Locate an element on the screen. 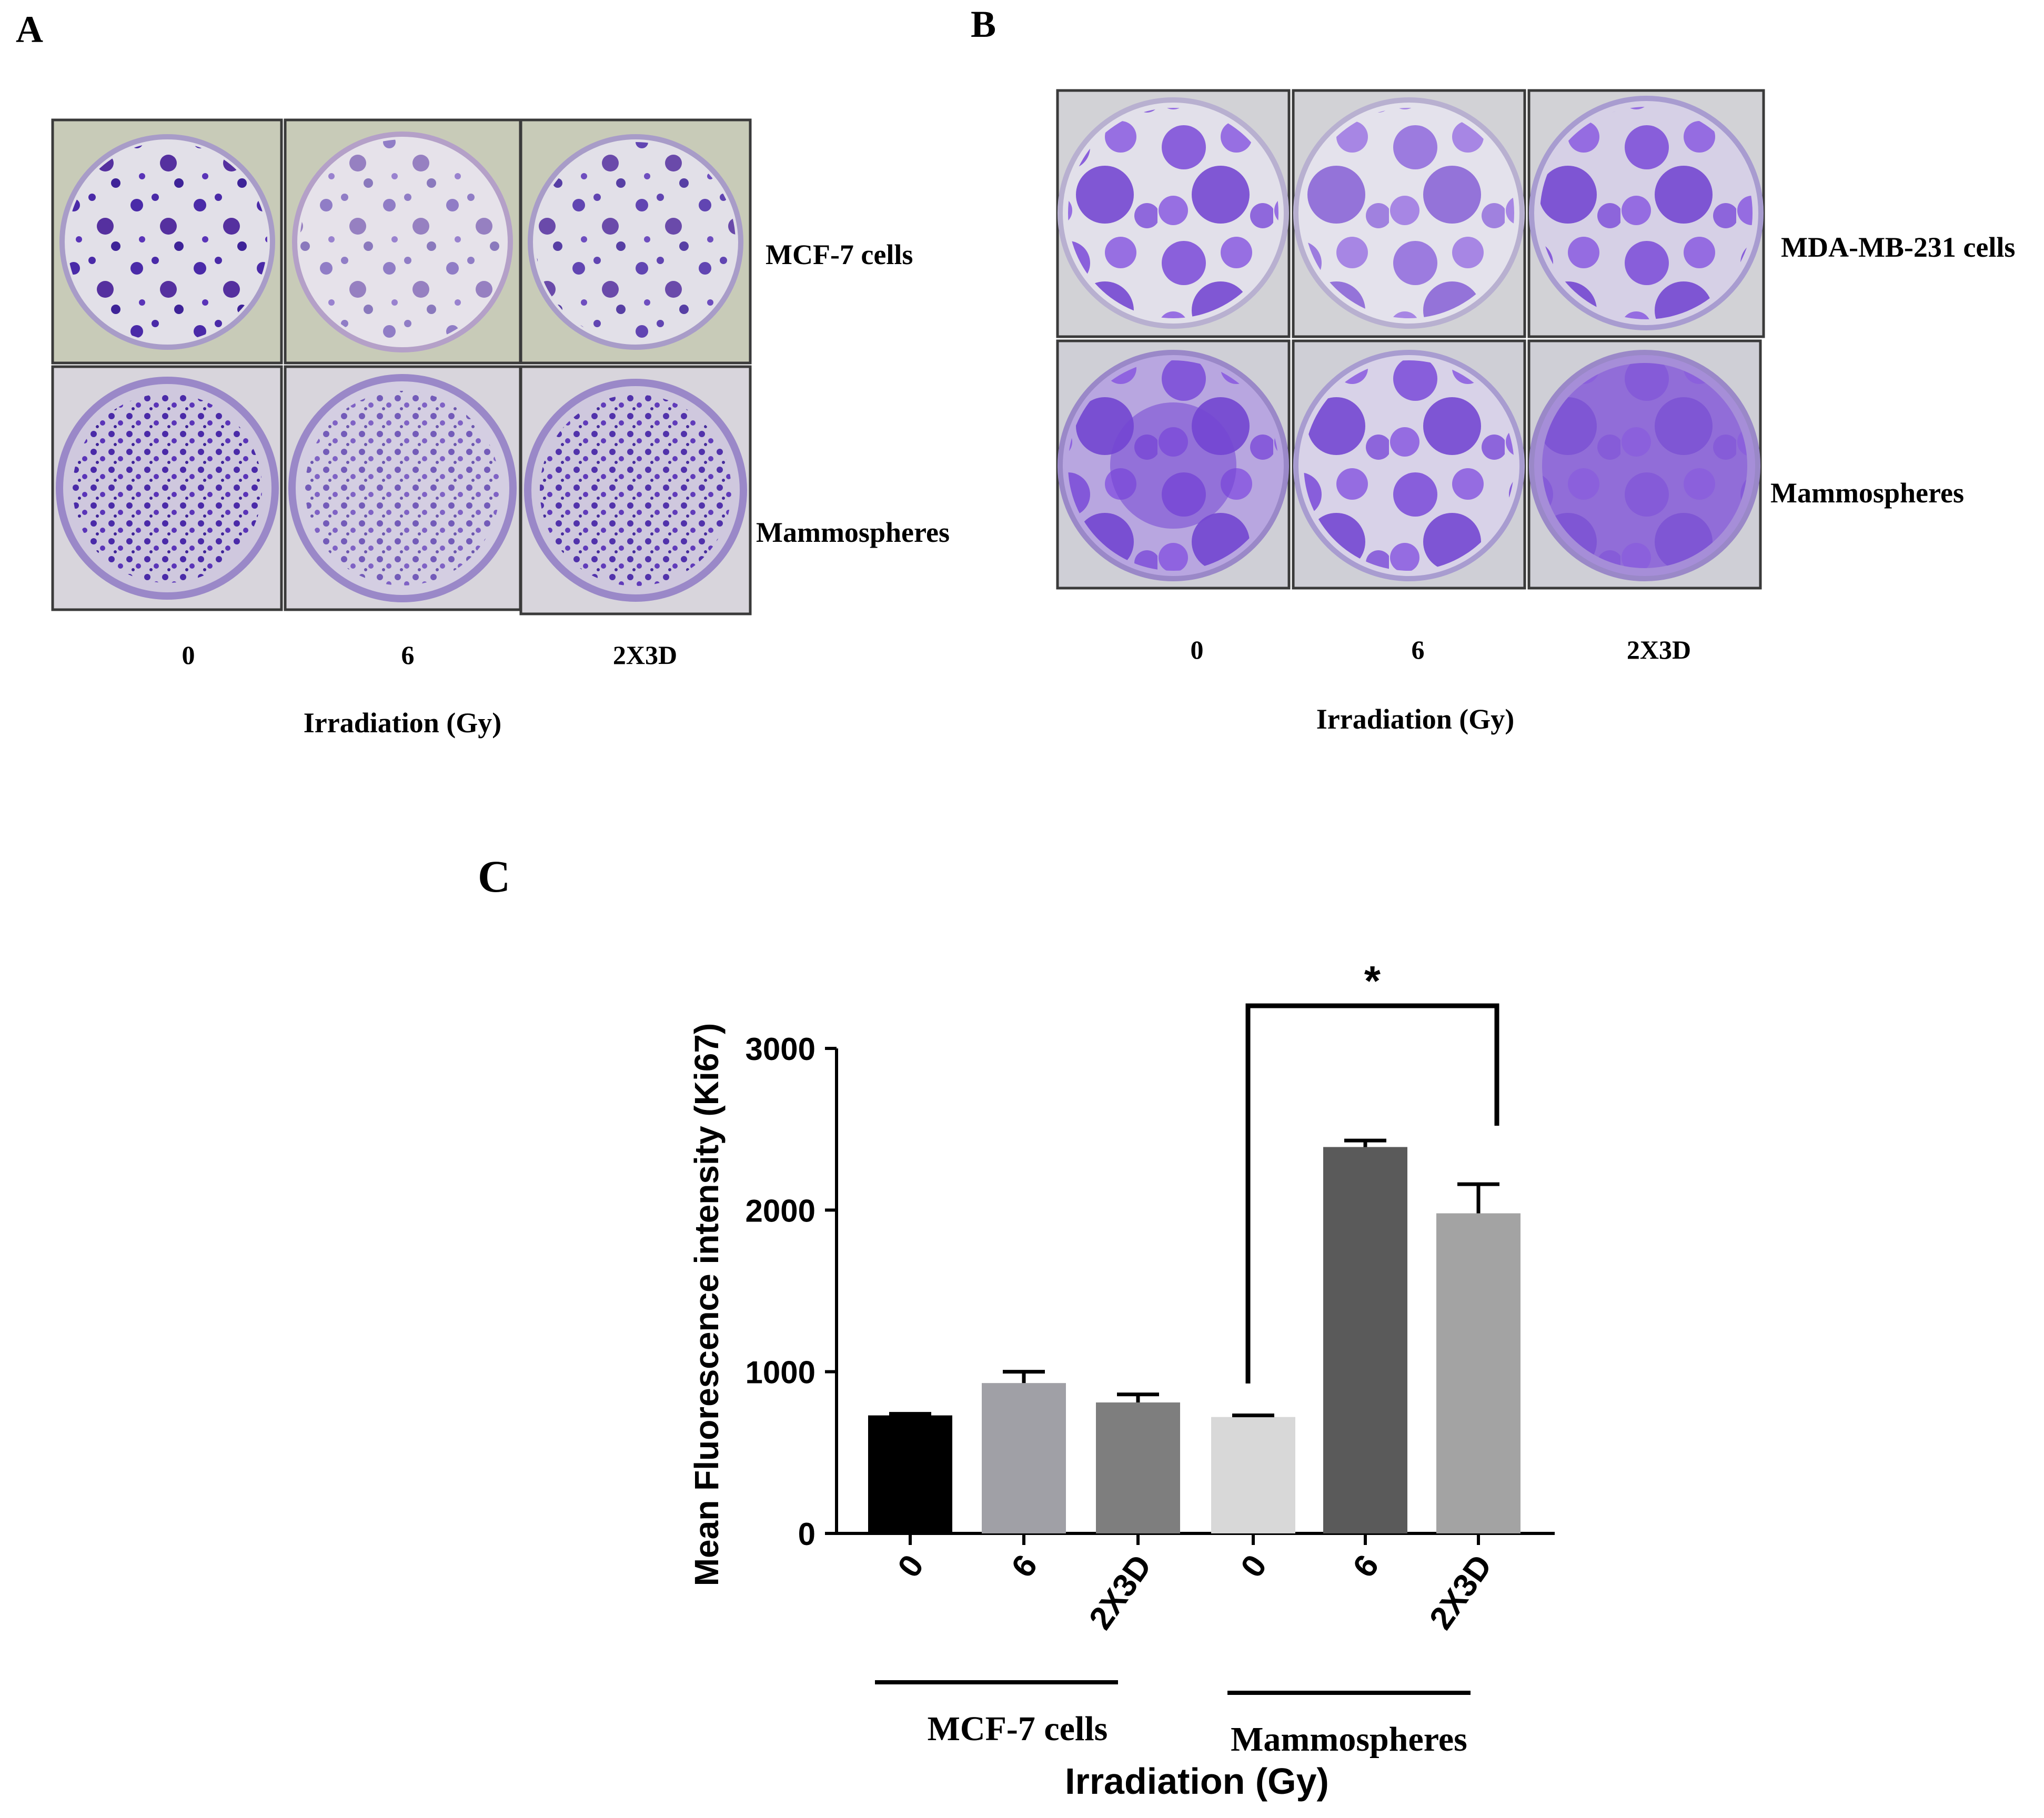 This screenshot has width=2044, height=1818. panel-b-col-label: 6 is located at coordinates (1418, 649).